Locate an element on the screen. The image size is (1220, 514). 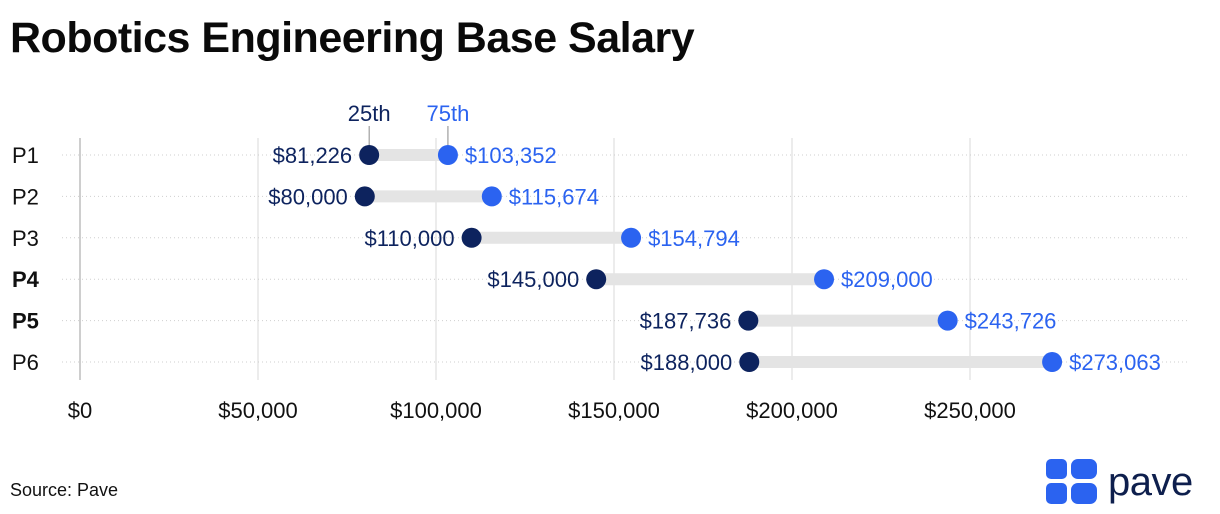
x-tick-label: $200,000 is located at coordinates (792, 410).